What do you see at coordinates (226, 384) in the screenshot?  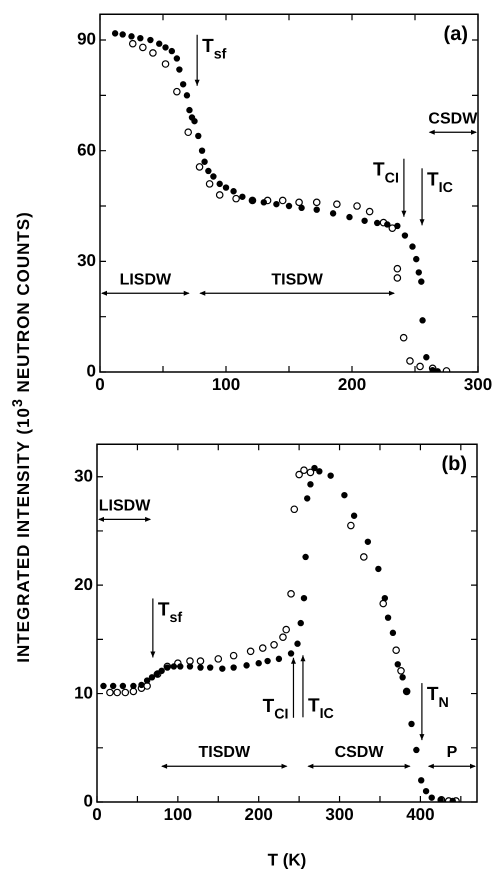 I see `x-tick-label: 100` at bounding box center [226, 384].